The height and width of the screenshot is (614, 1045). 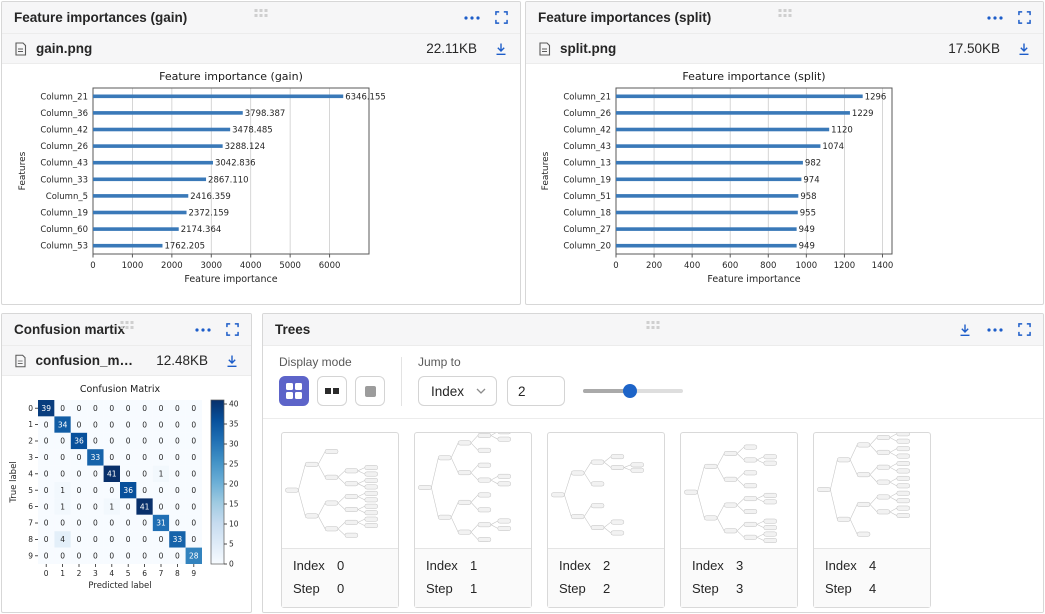 I want to click on slider-thumb, so click(x=630, y=391).